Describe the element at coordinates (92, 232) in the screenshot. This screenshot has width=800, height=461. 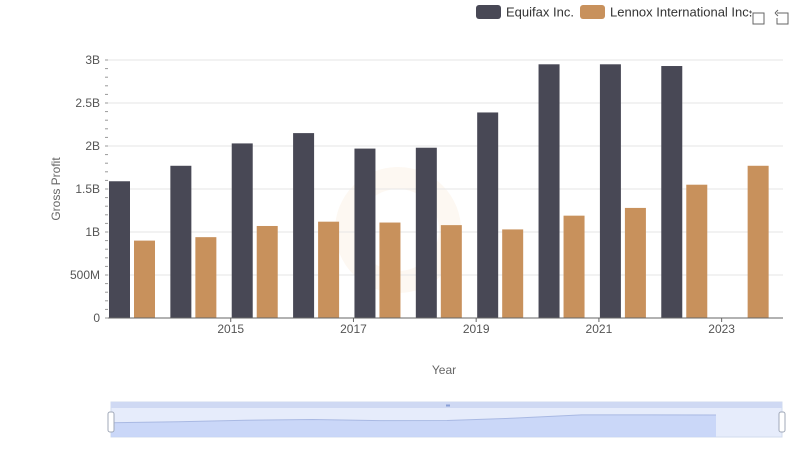
I see `y-tick-label: 1B` at that location.